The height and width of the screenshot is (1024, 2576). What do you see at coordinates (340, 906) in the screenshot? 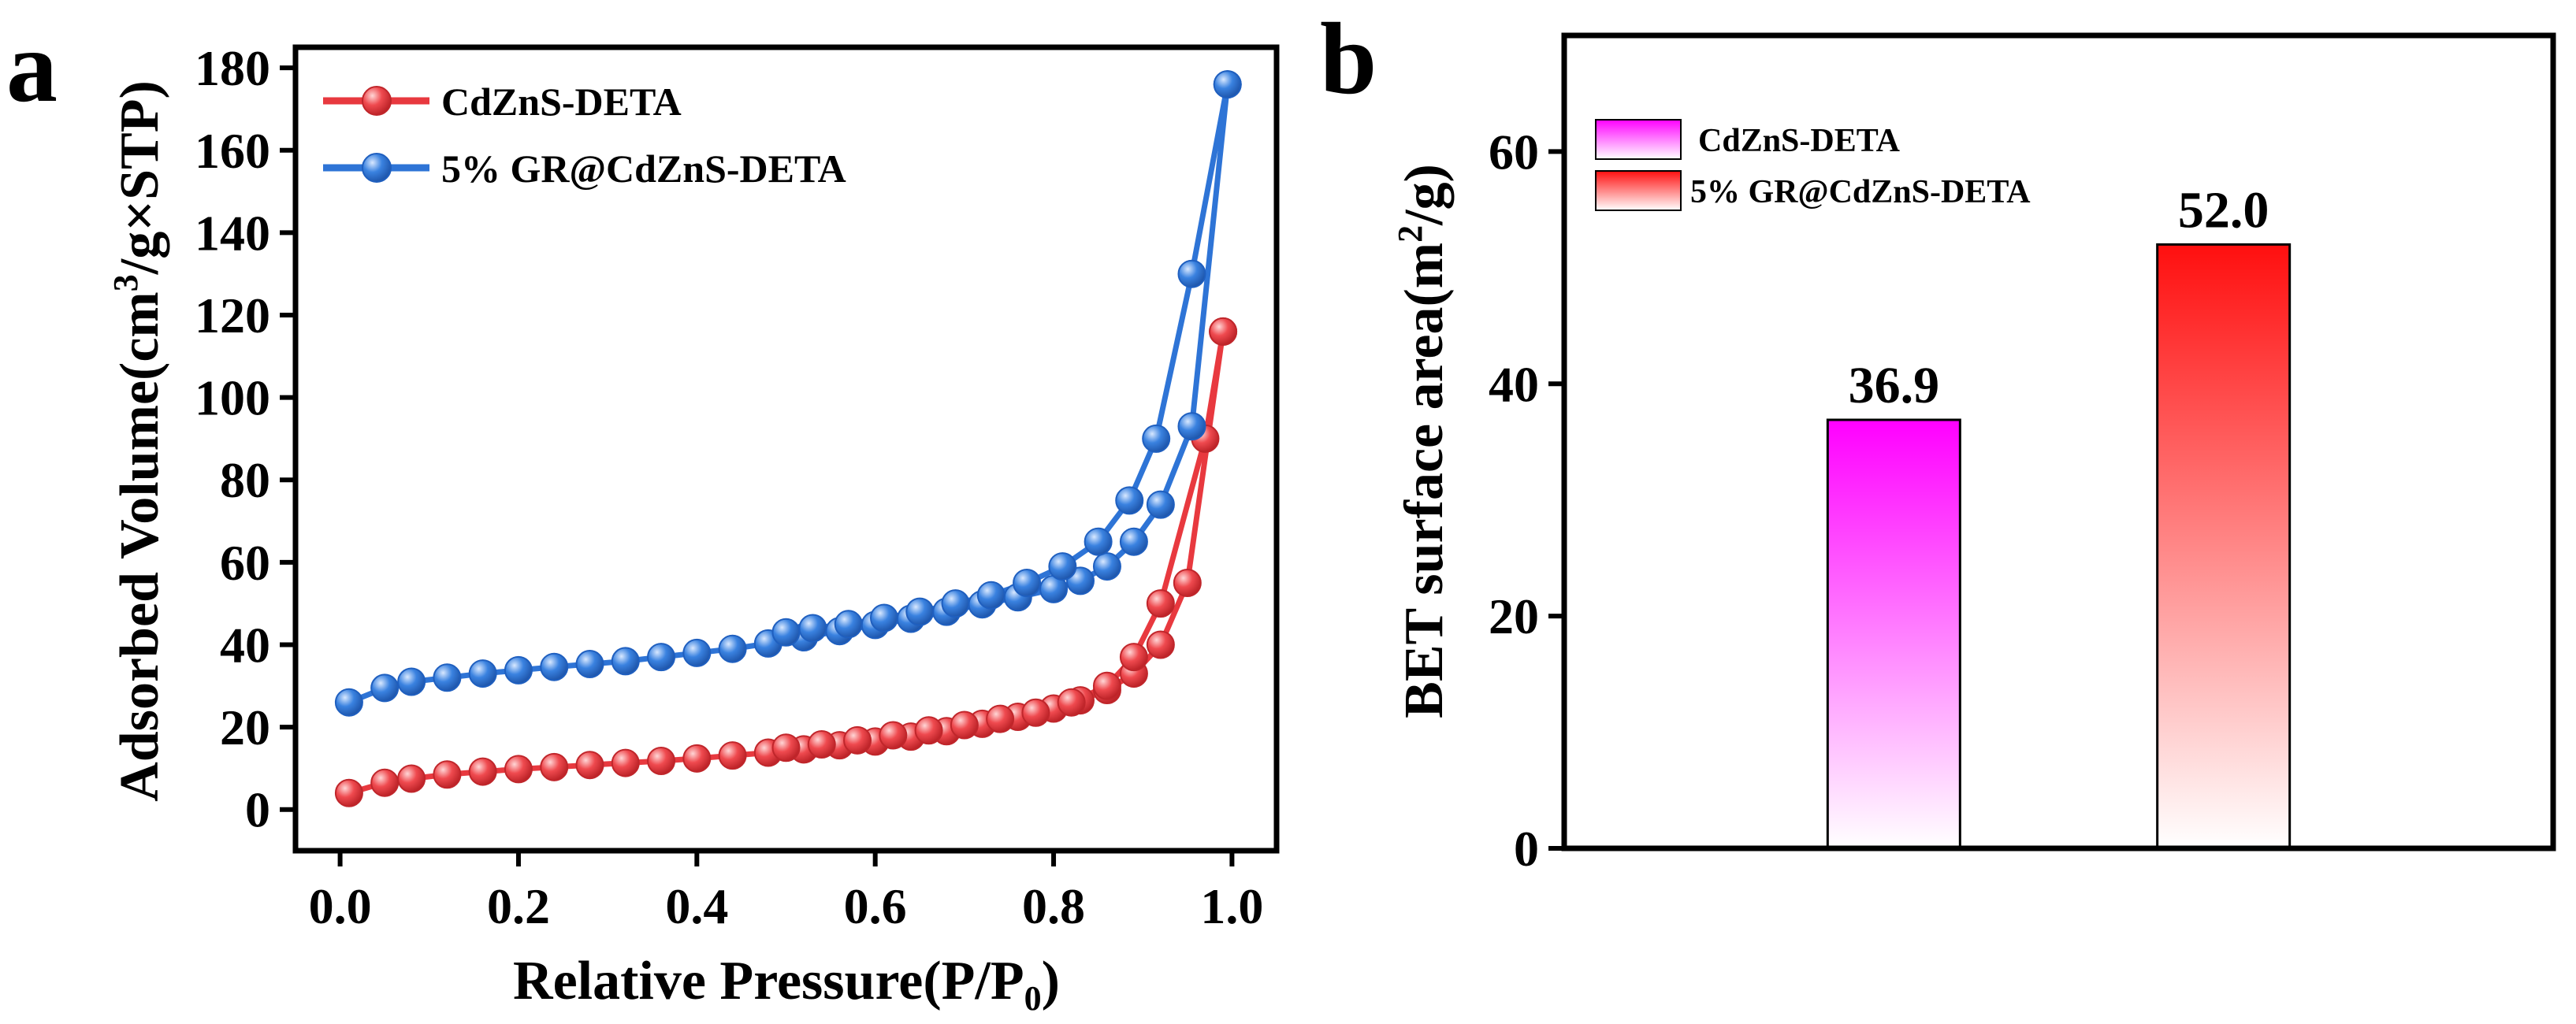
I see `x-tick-label: 0.0` at bounding box center [340, 906].